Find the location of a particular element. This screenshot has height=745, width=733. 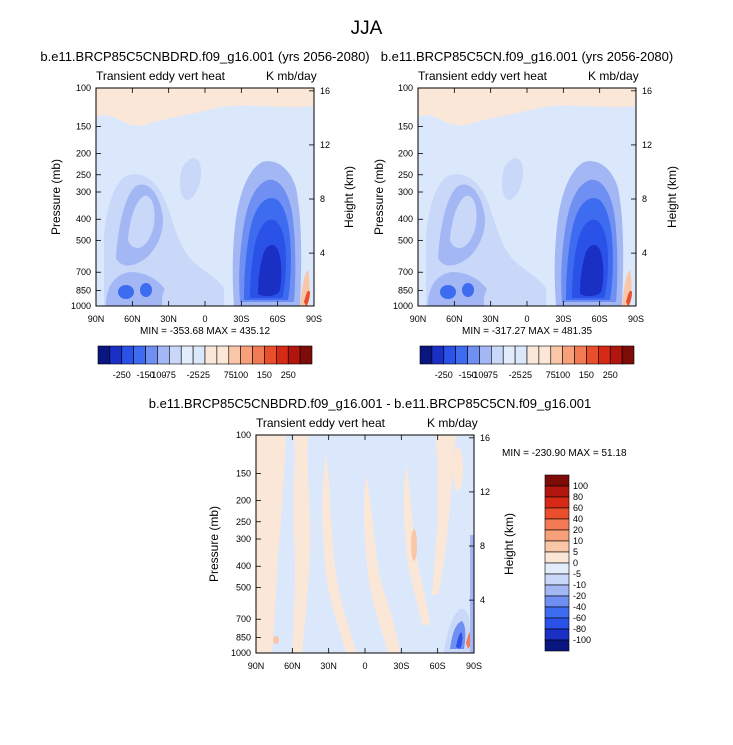

colorbar-label: 150 is located at coordinates (264, 375).